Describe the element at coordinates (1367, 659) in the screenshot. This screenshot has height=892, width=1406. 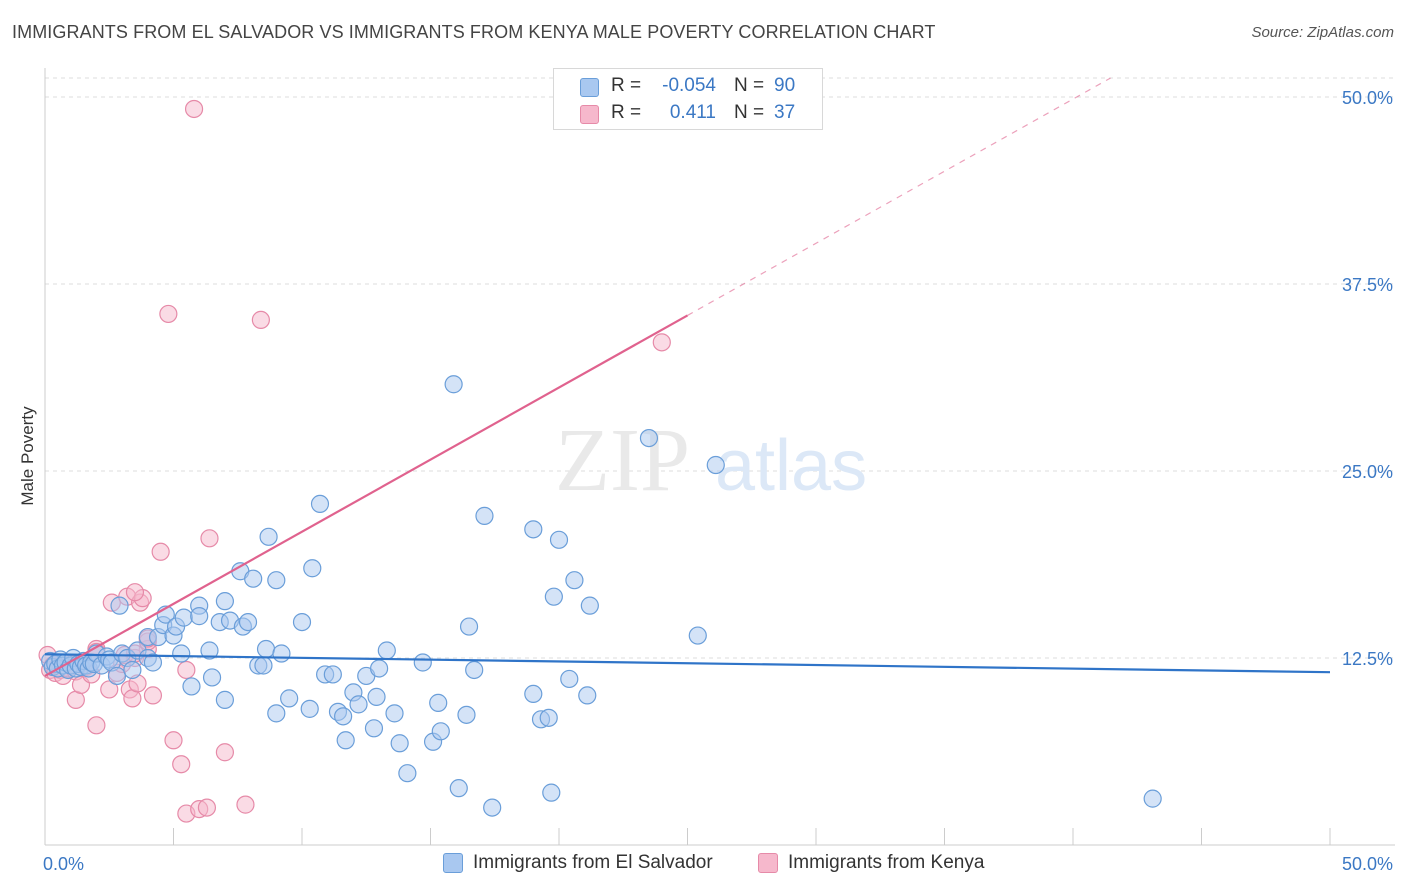
I see `y-tick-label: 12.5%` at that location.